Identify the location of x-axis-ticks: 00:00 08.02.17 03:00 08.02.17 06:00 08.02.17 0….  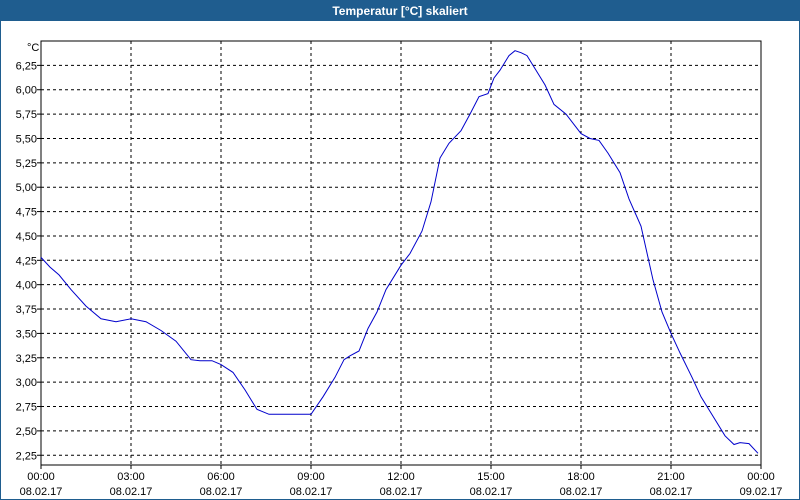
(401, 481).